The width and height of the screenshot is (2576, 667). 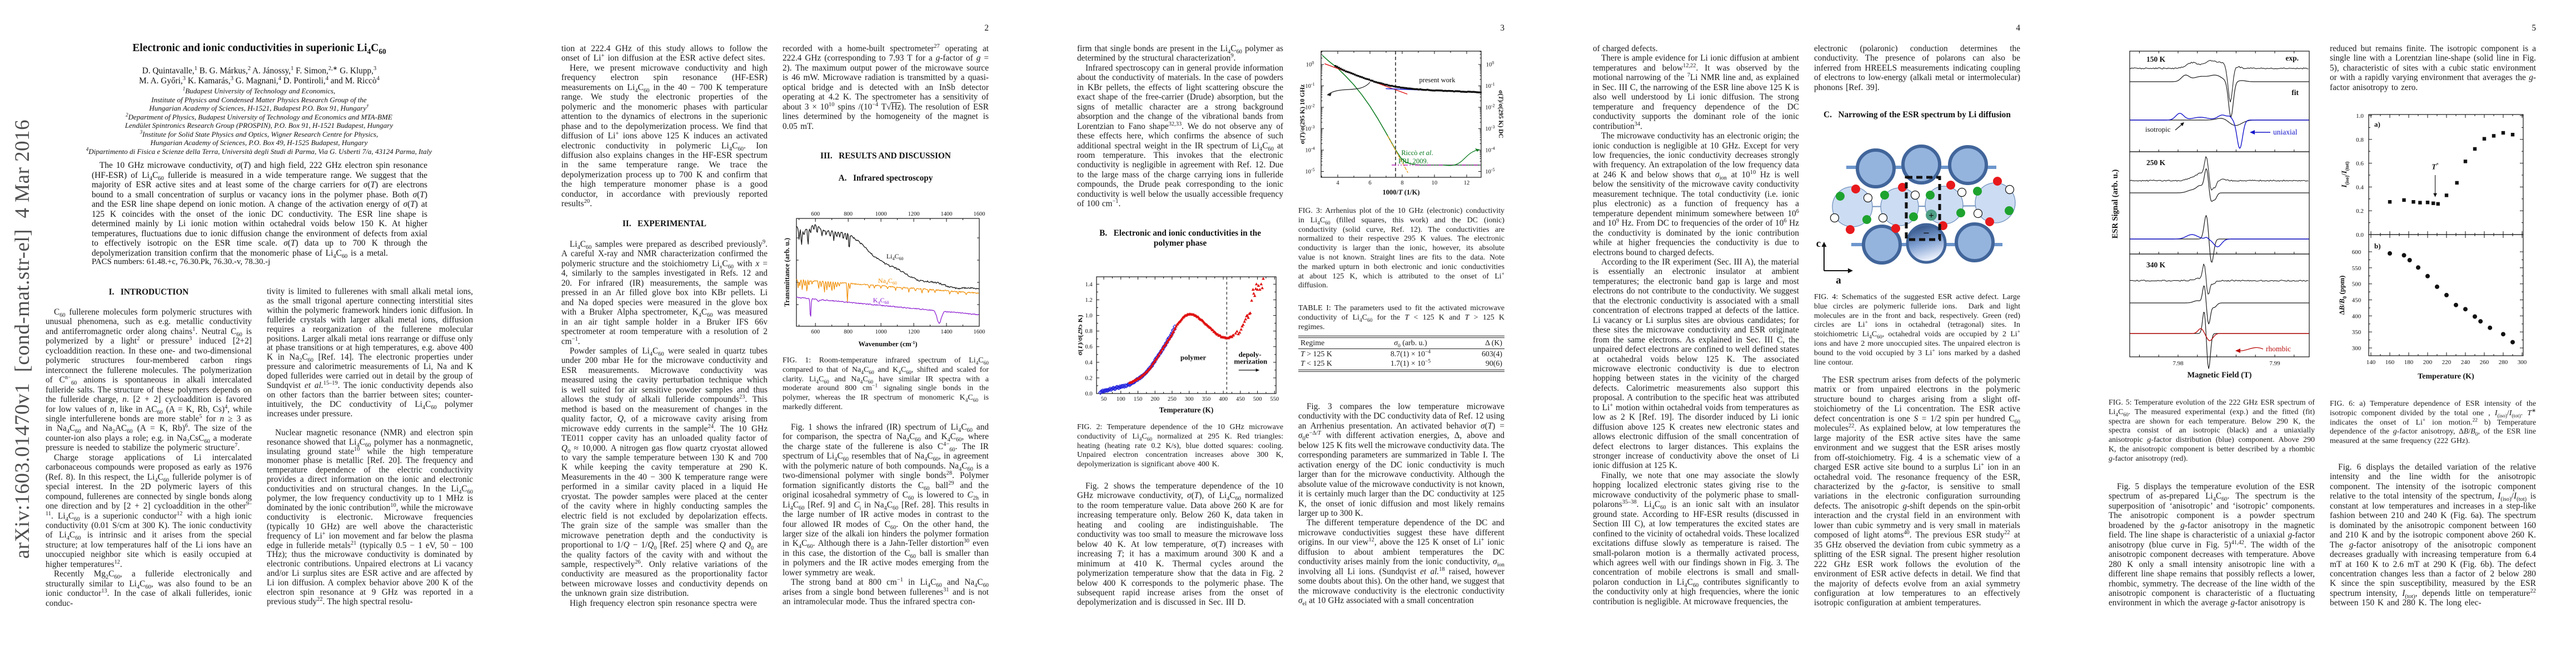 I want to click on svg-text: 10-3, so click(x=1309, y=128).